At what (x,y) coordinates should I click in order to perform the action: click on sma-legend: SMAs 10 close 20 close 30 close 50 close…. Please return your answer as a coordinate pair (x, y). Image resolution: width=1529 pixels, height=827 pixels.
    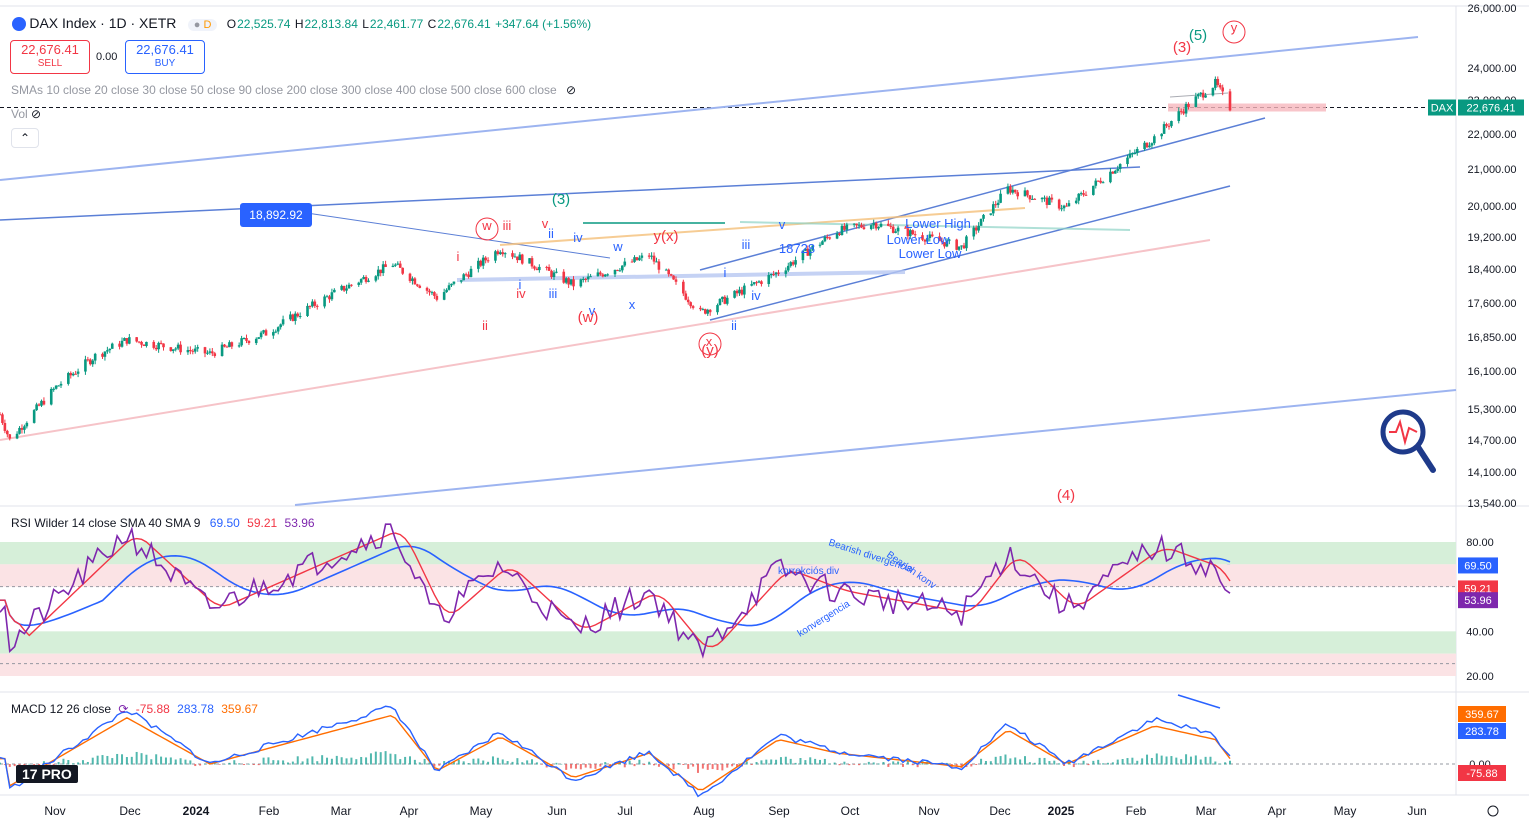
    Looking at the image, I should click on (293, 90).